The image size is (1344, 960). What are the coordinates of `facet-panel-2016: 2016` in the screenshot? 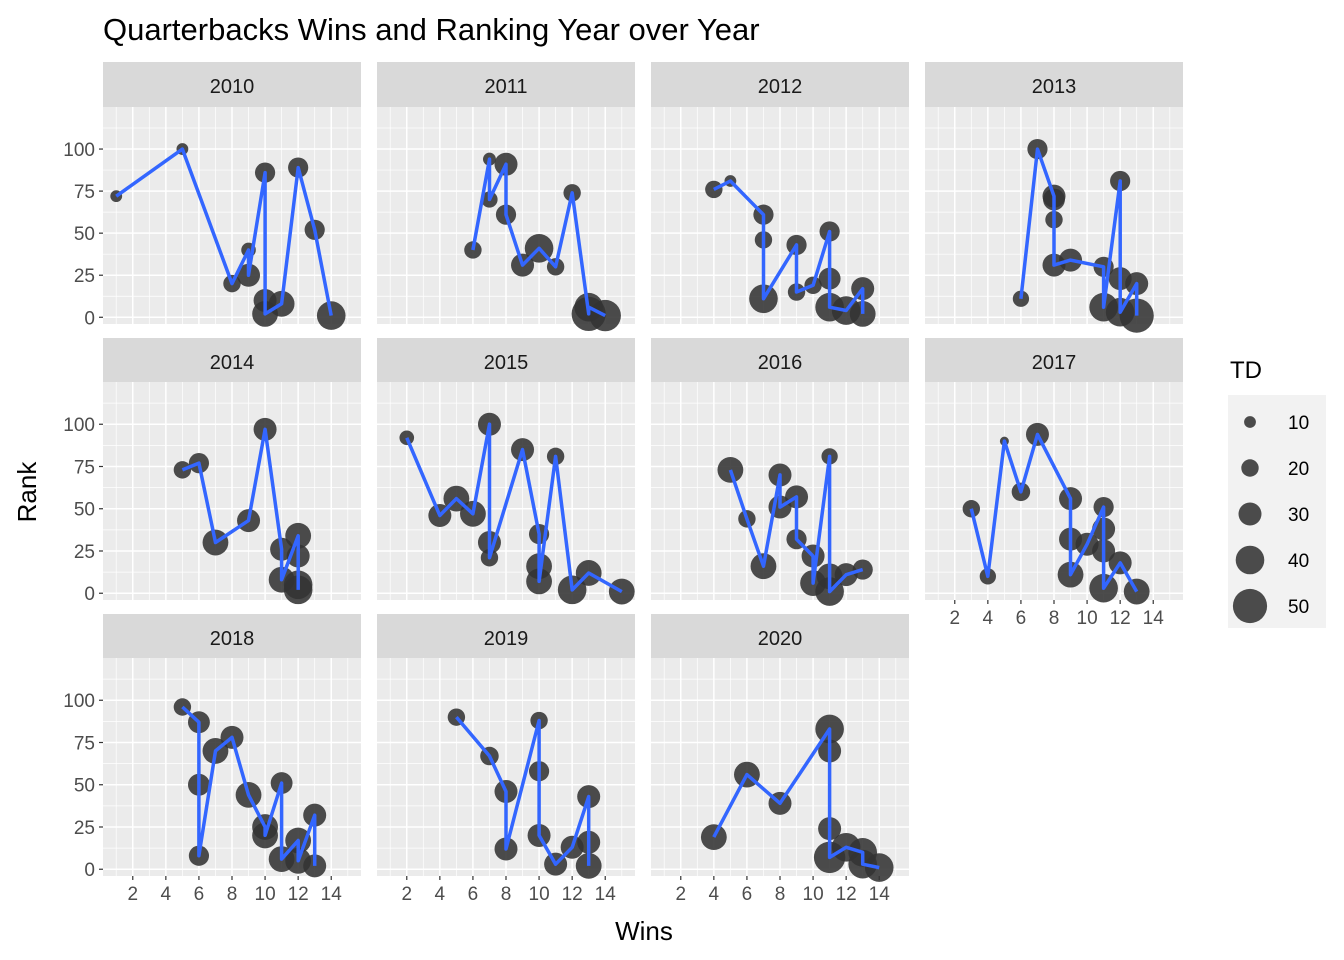 It's located at (780, 472).